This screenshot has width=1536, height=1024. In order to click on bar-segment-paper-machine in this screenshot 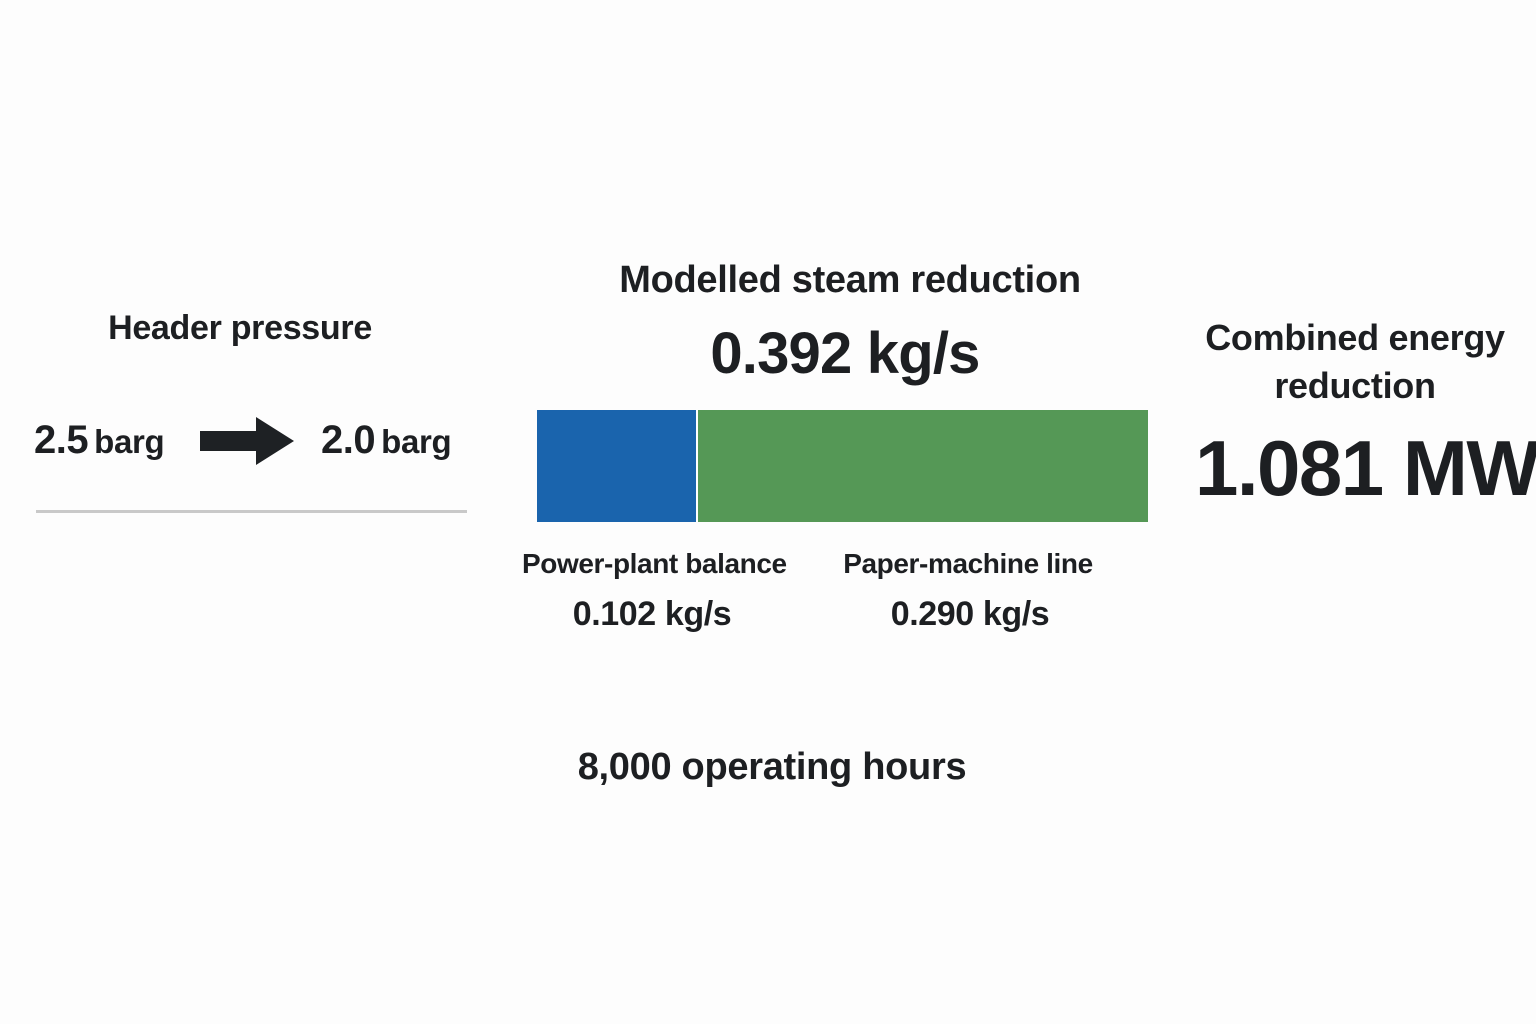, I will do `click(921, 466)`.